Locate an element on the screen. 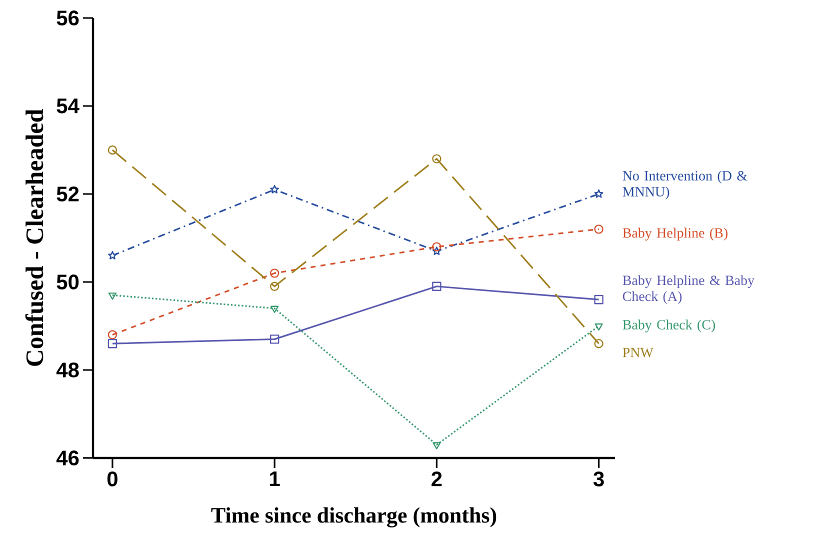 The height and width of the screenshot is (553, 830). series-label: Baby Check (C) is located at coordinates (669, 326).